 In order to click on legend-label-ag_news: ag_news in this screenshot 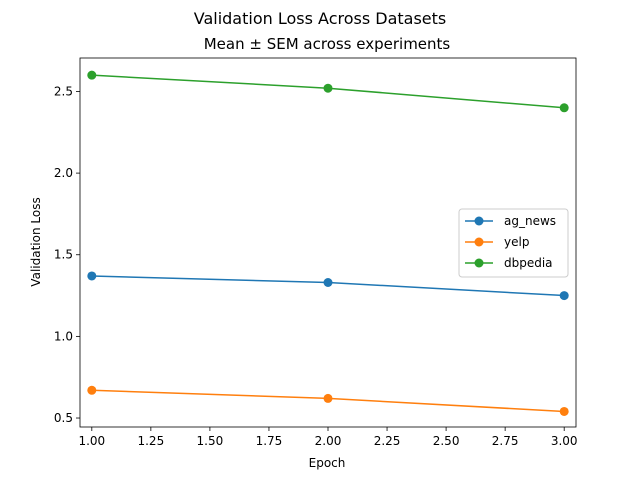, I will do `click(530, 221)`.